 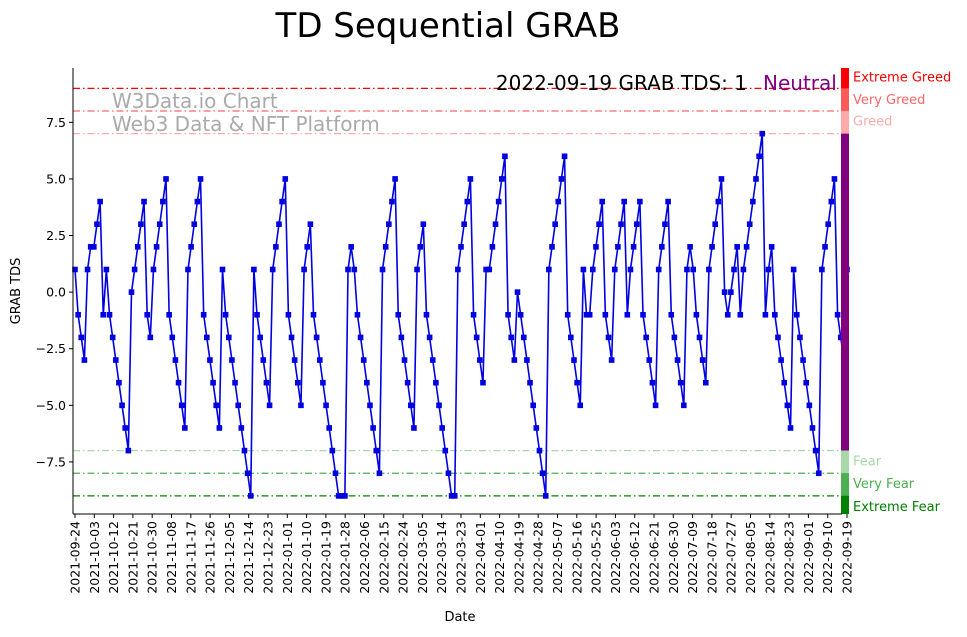 I want to click on y-axis-label: GRAB TDS, so click(x=16, y=291).